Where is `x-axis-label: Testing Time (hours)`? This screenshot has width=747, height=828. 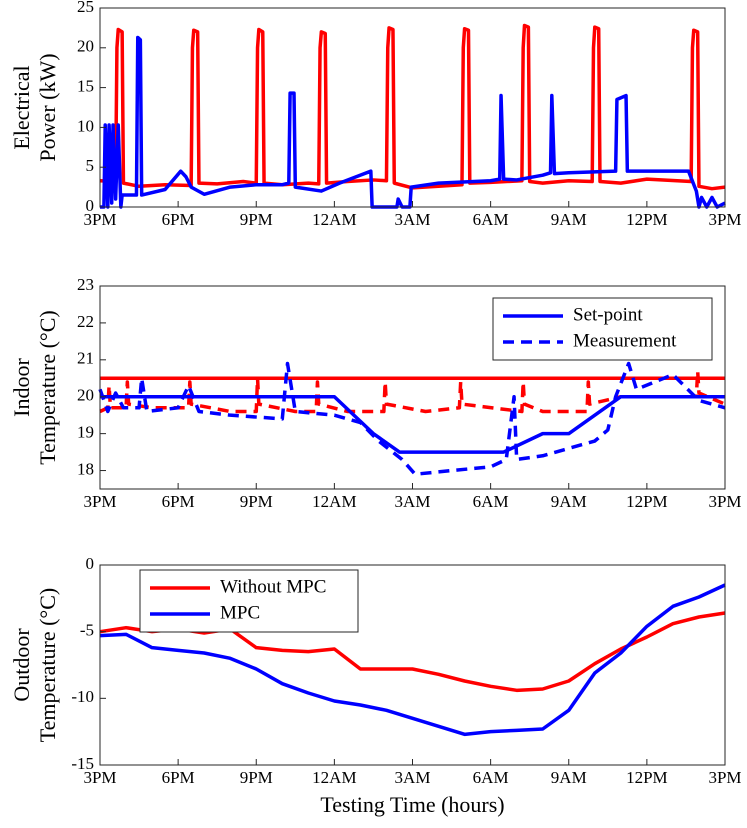 x-axis-label: Testing Time (hours) is located at coordinates (412, 804).